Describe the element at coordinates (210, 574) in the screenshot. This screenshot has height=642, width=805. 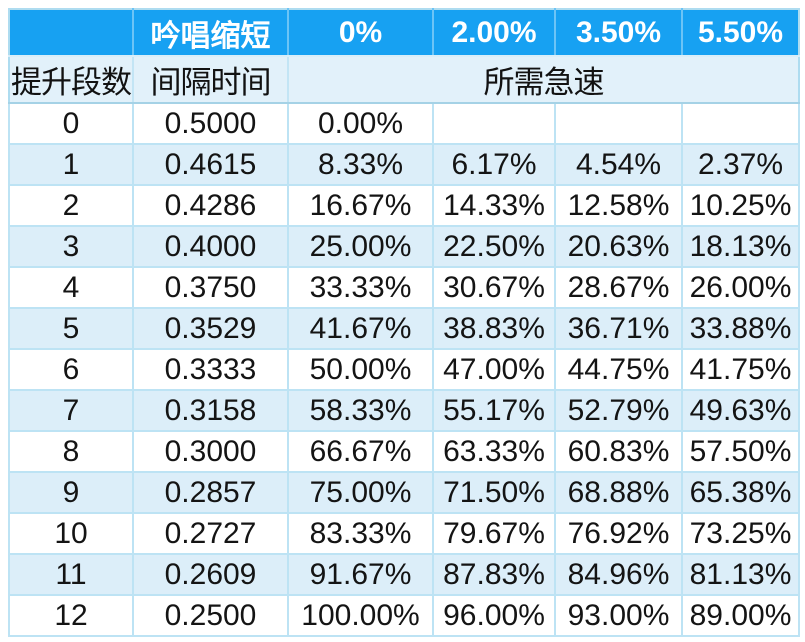
I see `interval-cell: 0.2609` at that location.